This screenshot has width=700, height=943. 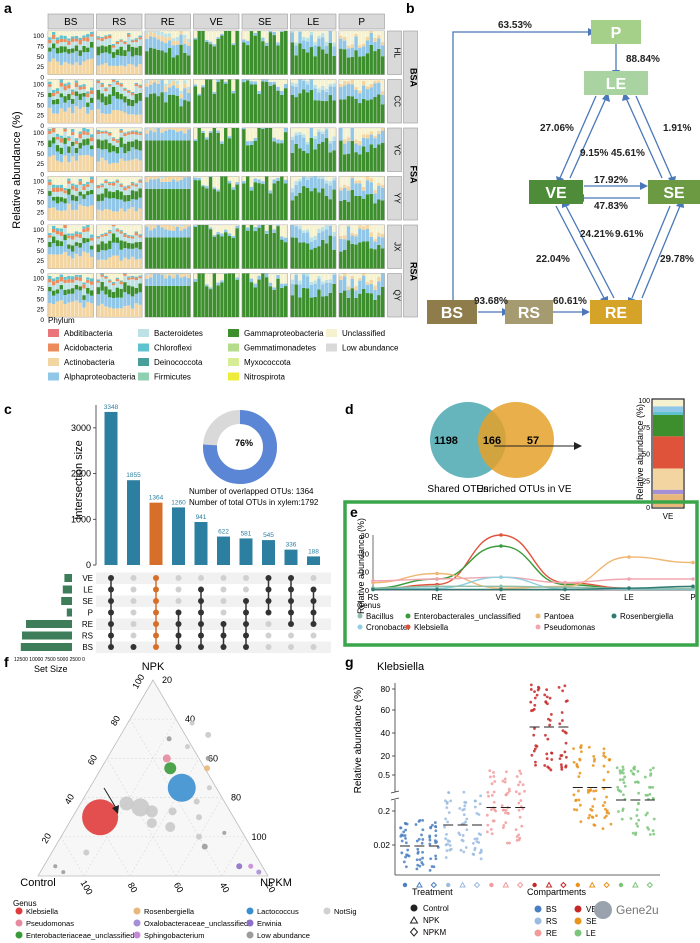 What do you see at coordinates (646, 455) in the screenshot?
I see `tick-label: 50` at bounding box center [646, 455].